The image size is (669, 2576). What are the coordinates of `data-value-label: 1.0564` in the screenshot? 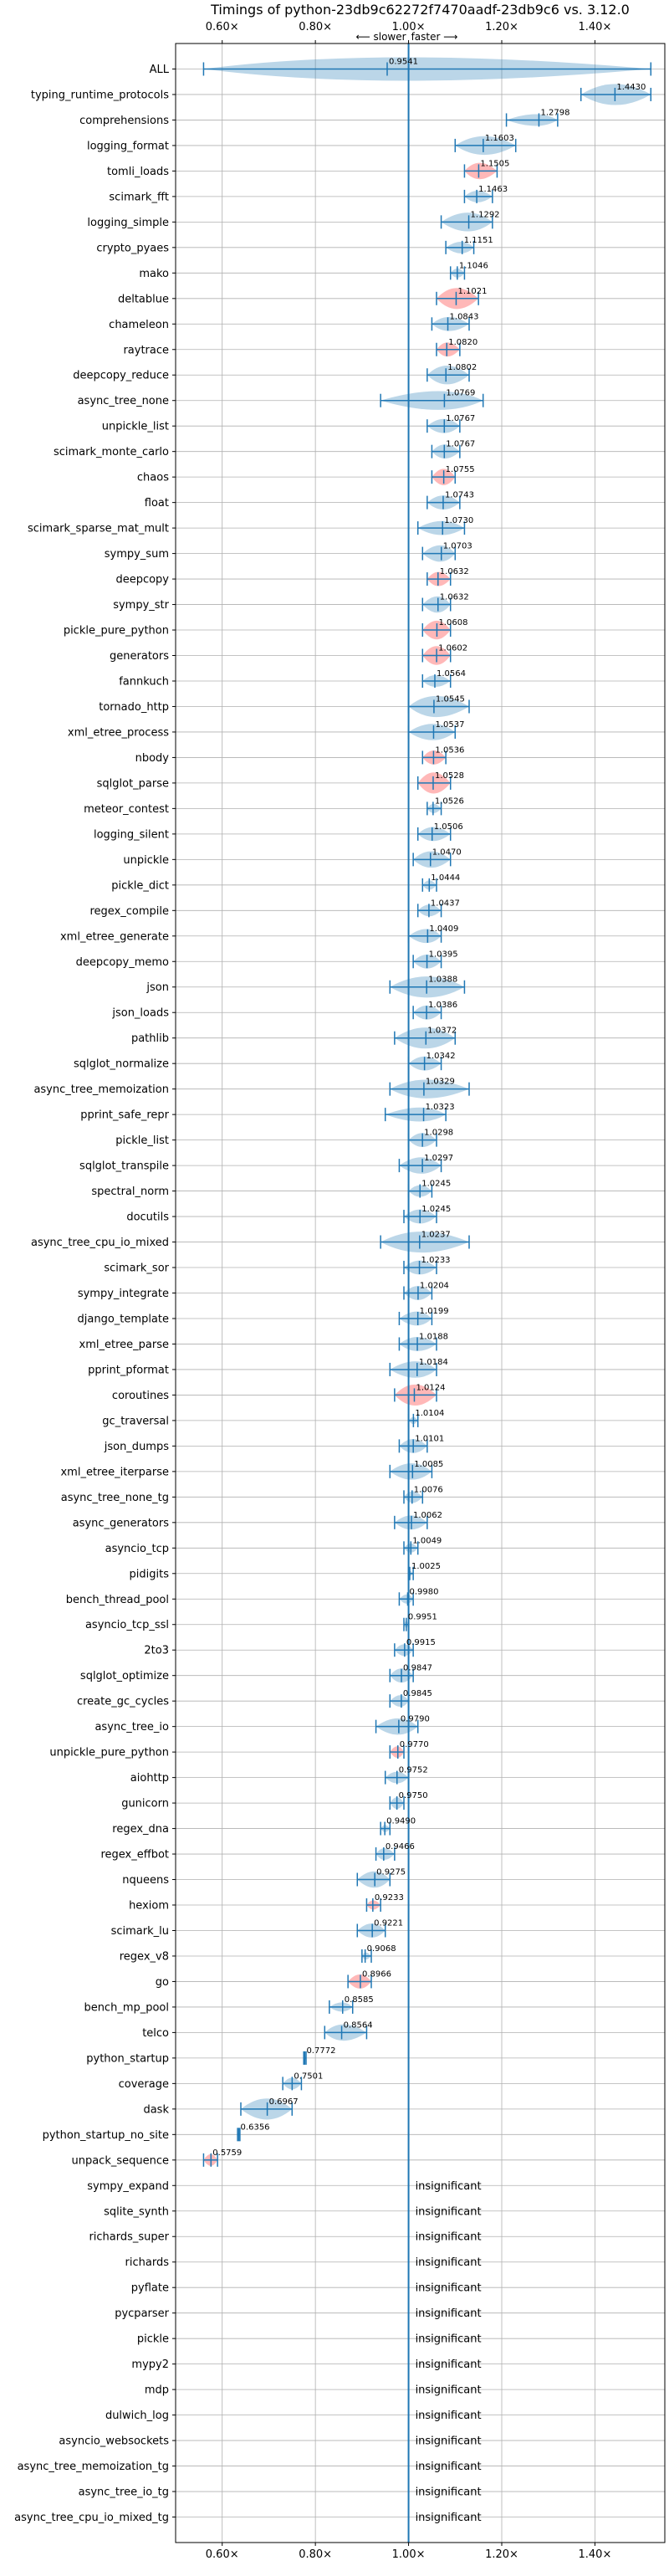 It's located at (451, 674).